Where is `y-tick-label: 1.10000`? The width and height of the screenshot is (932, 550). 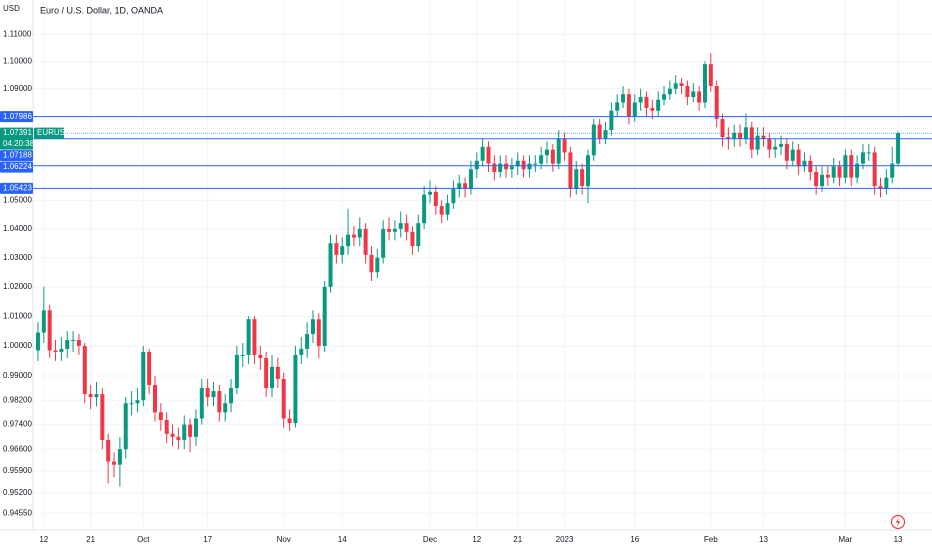
y-tick-label: 1.10000 is located at coordinates (17, 61).